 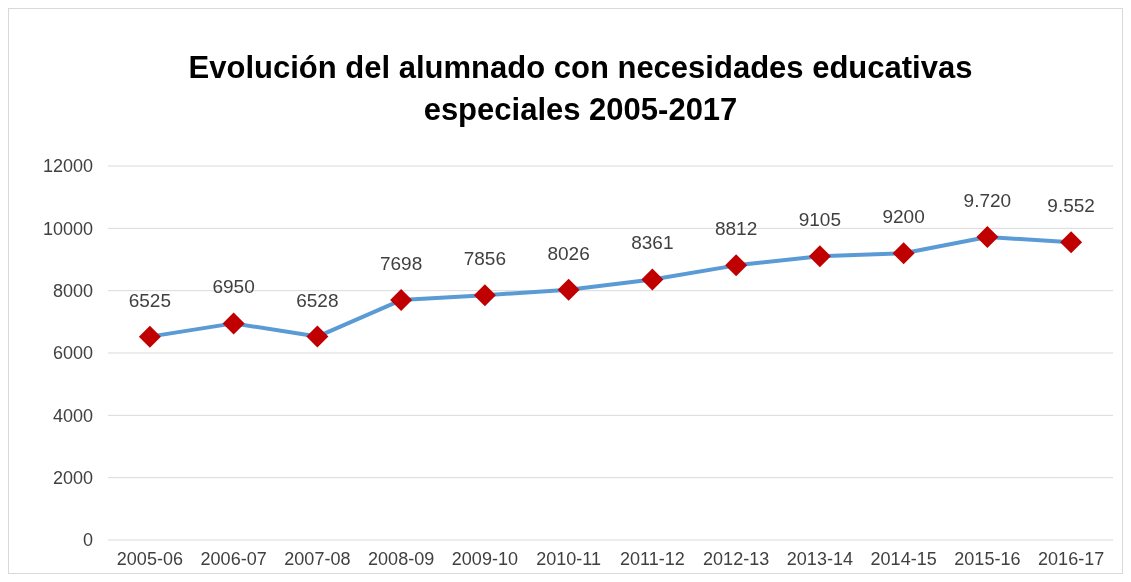 What do you see at coordinates (903, 559) in the screenshot?
I see `x-tick-label: 2014-15` at bounding box center [903, 559].